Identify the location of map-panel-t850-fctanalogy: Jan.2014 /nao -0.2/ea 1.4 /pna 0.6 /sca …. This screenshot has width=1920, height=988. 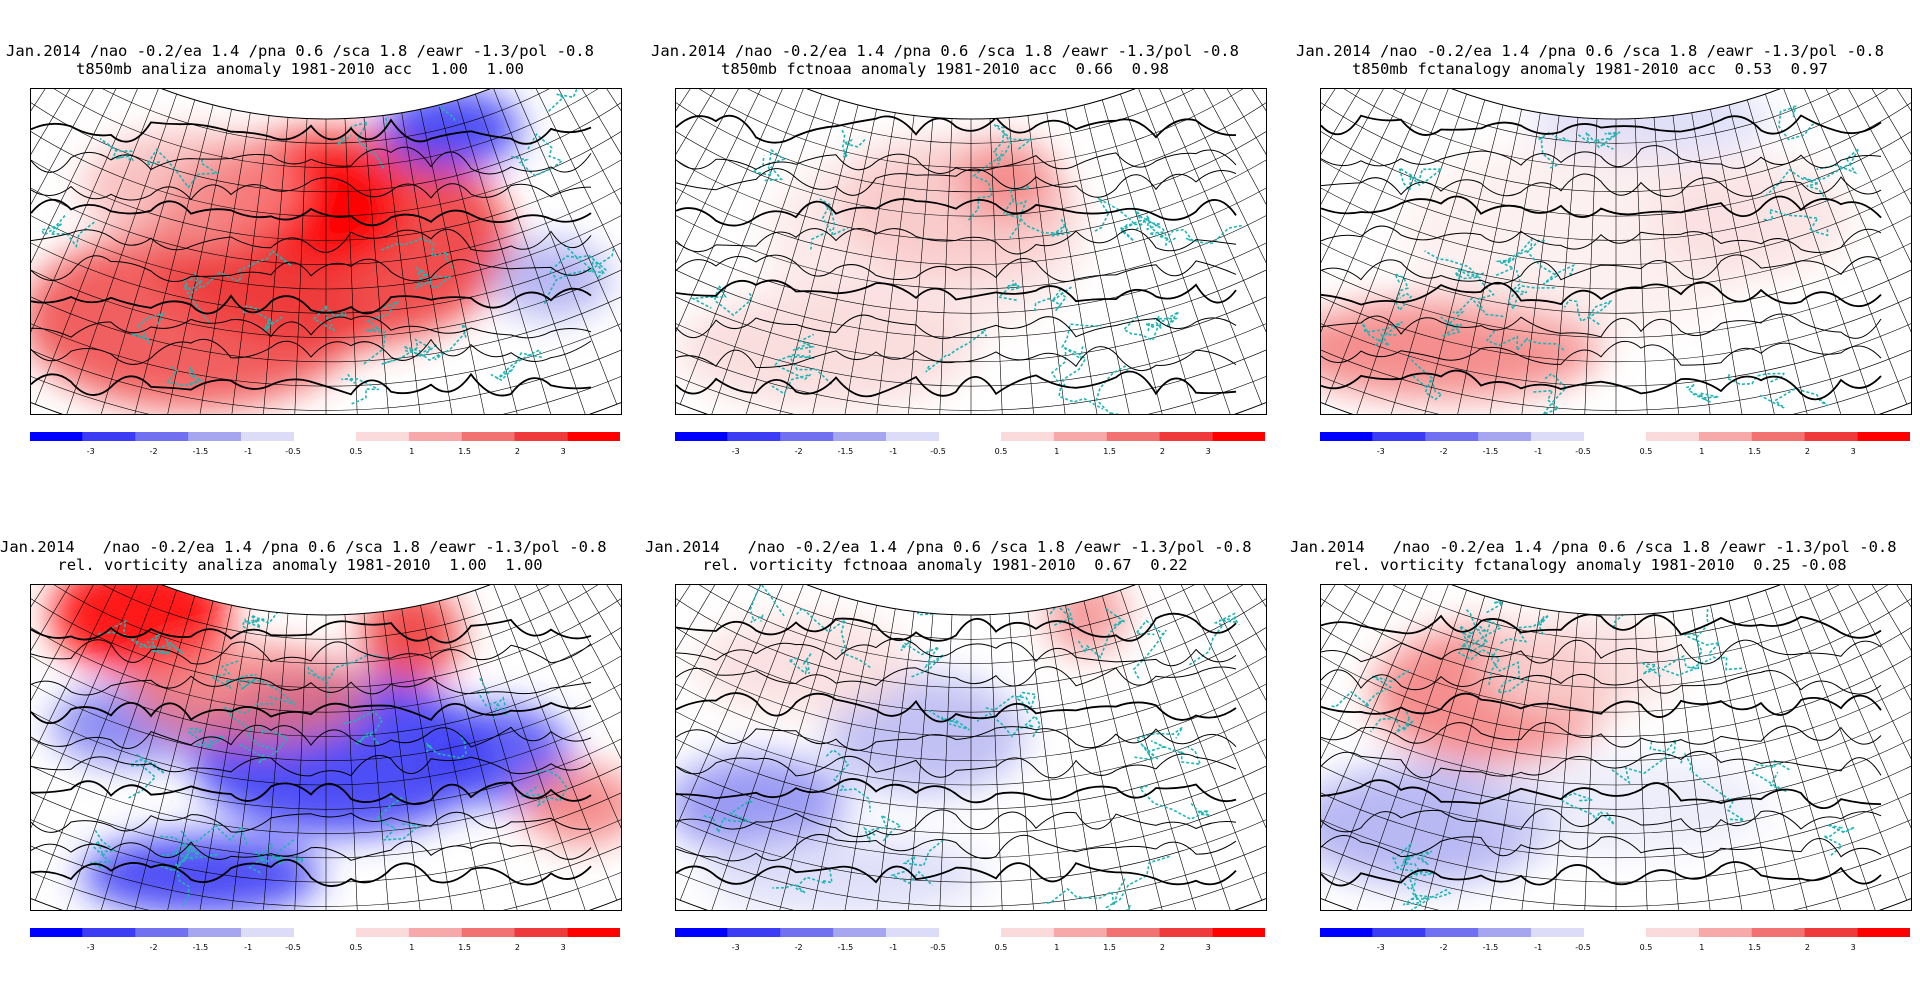
(1601, 228).